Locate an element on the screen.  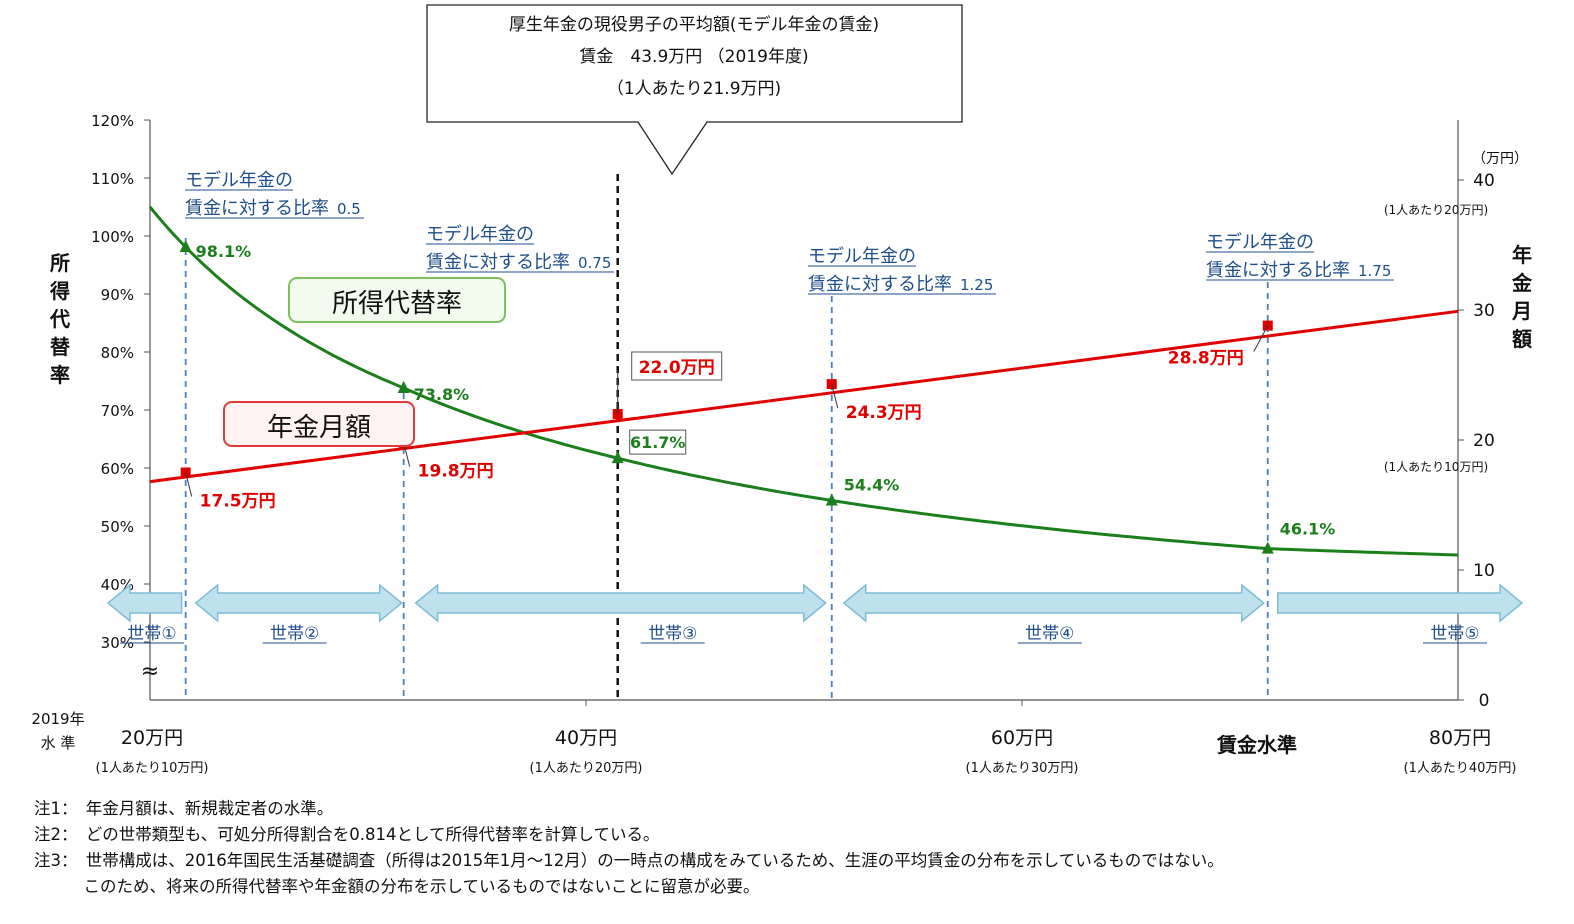
right-title-char: 年 is located at coordinates (1522, 255).